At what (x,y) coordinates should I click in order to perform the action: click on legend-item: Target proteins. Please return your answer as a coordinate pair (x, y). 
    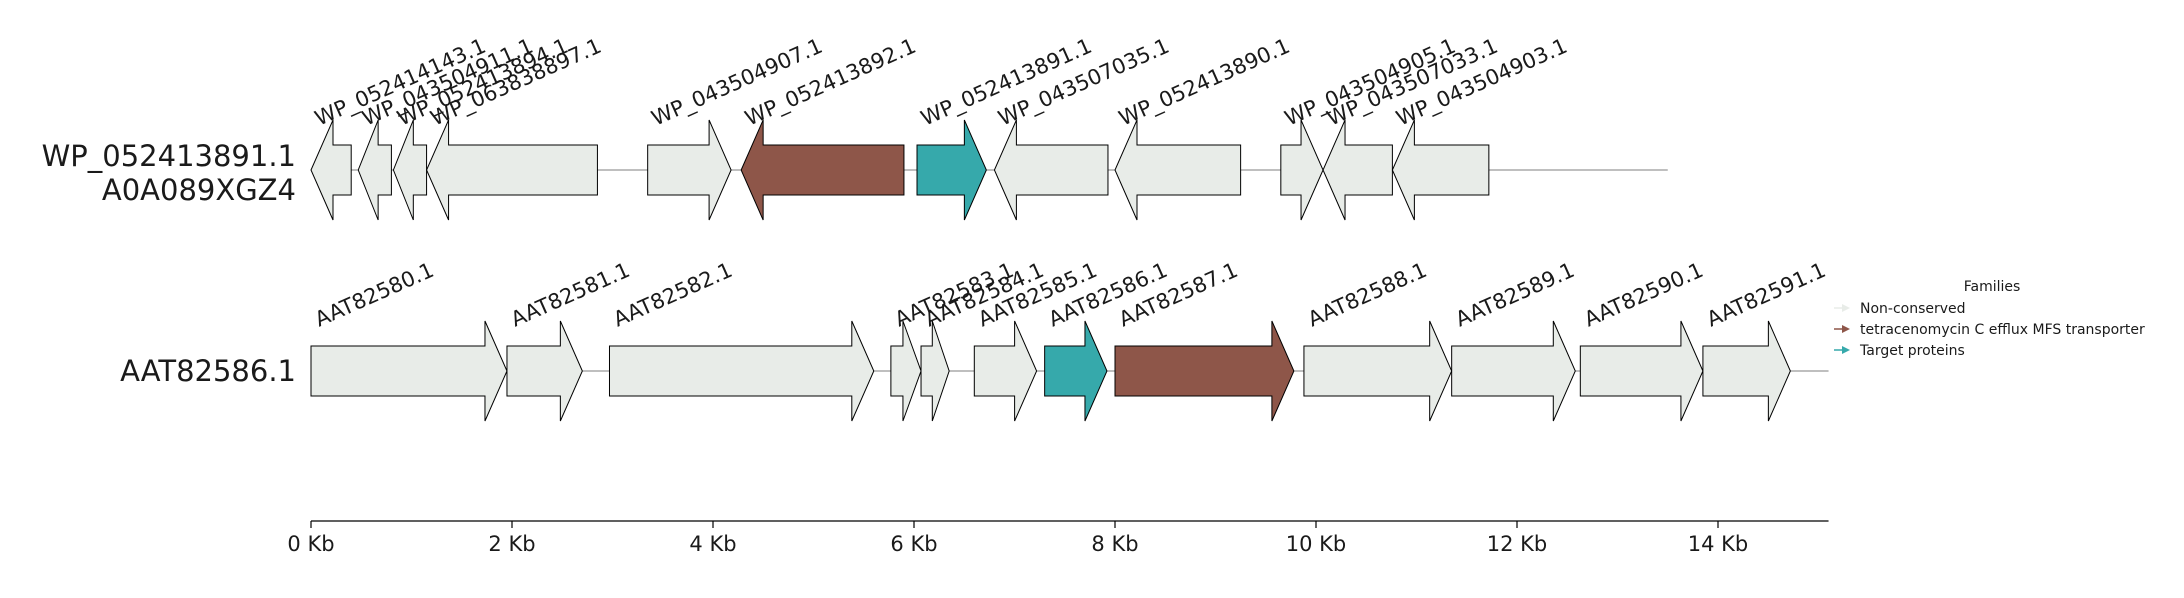
    Looking at the image, I should click on (1899, 351).